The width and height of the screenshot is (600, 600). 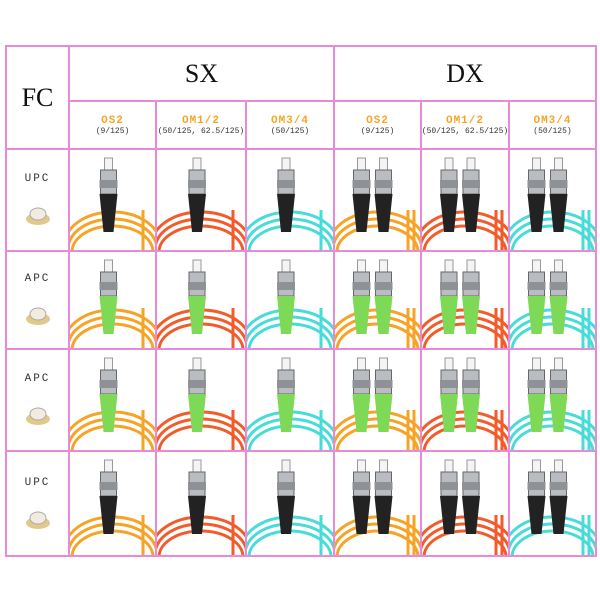 I want to click on group-header: DX, so click(x=465, y=73).